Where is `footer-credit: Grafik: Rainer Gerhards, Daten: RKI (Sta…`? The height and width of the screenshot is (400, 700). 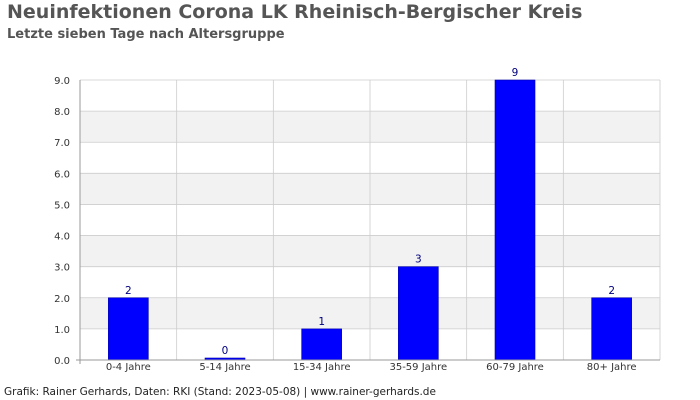 footer-credit: Grafik: Rainer Gerhards, Daten: RKI (Sta… is located at coordinates (220, 392).